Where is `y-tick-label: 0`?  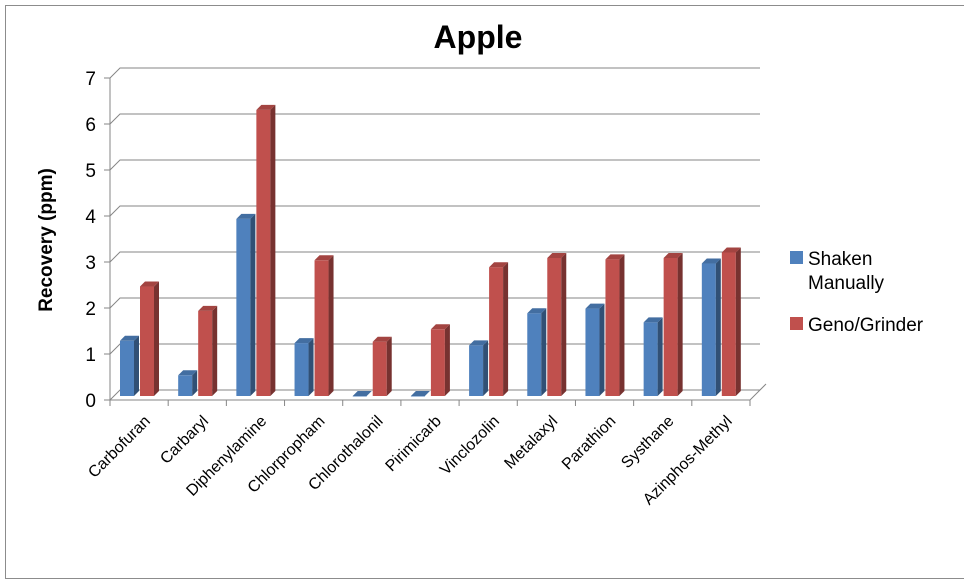
y-tick-label: 0 is located at coordinates (90, 401).